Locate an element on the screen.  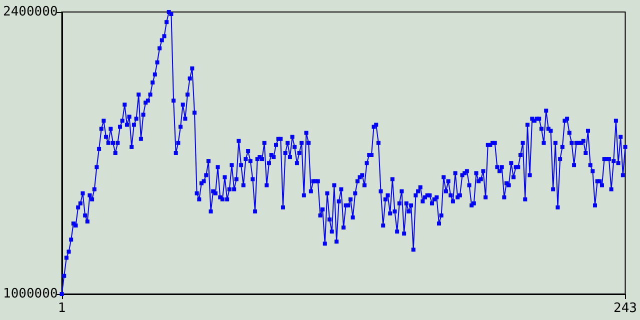
x-tick-label: 243 is located at coordinates (625, 308).